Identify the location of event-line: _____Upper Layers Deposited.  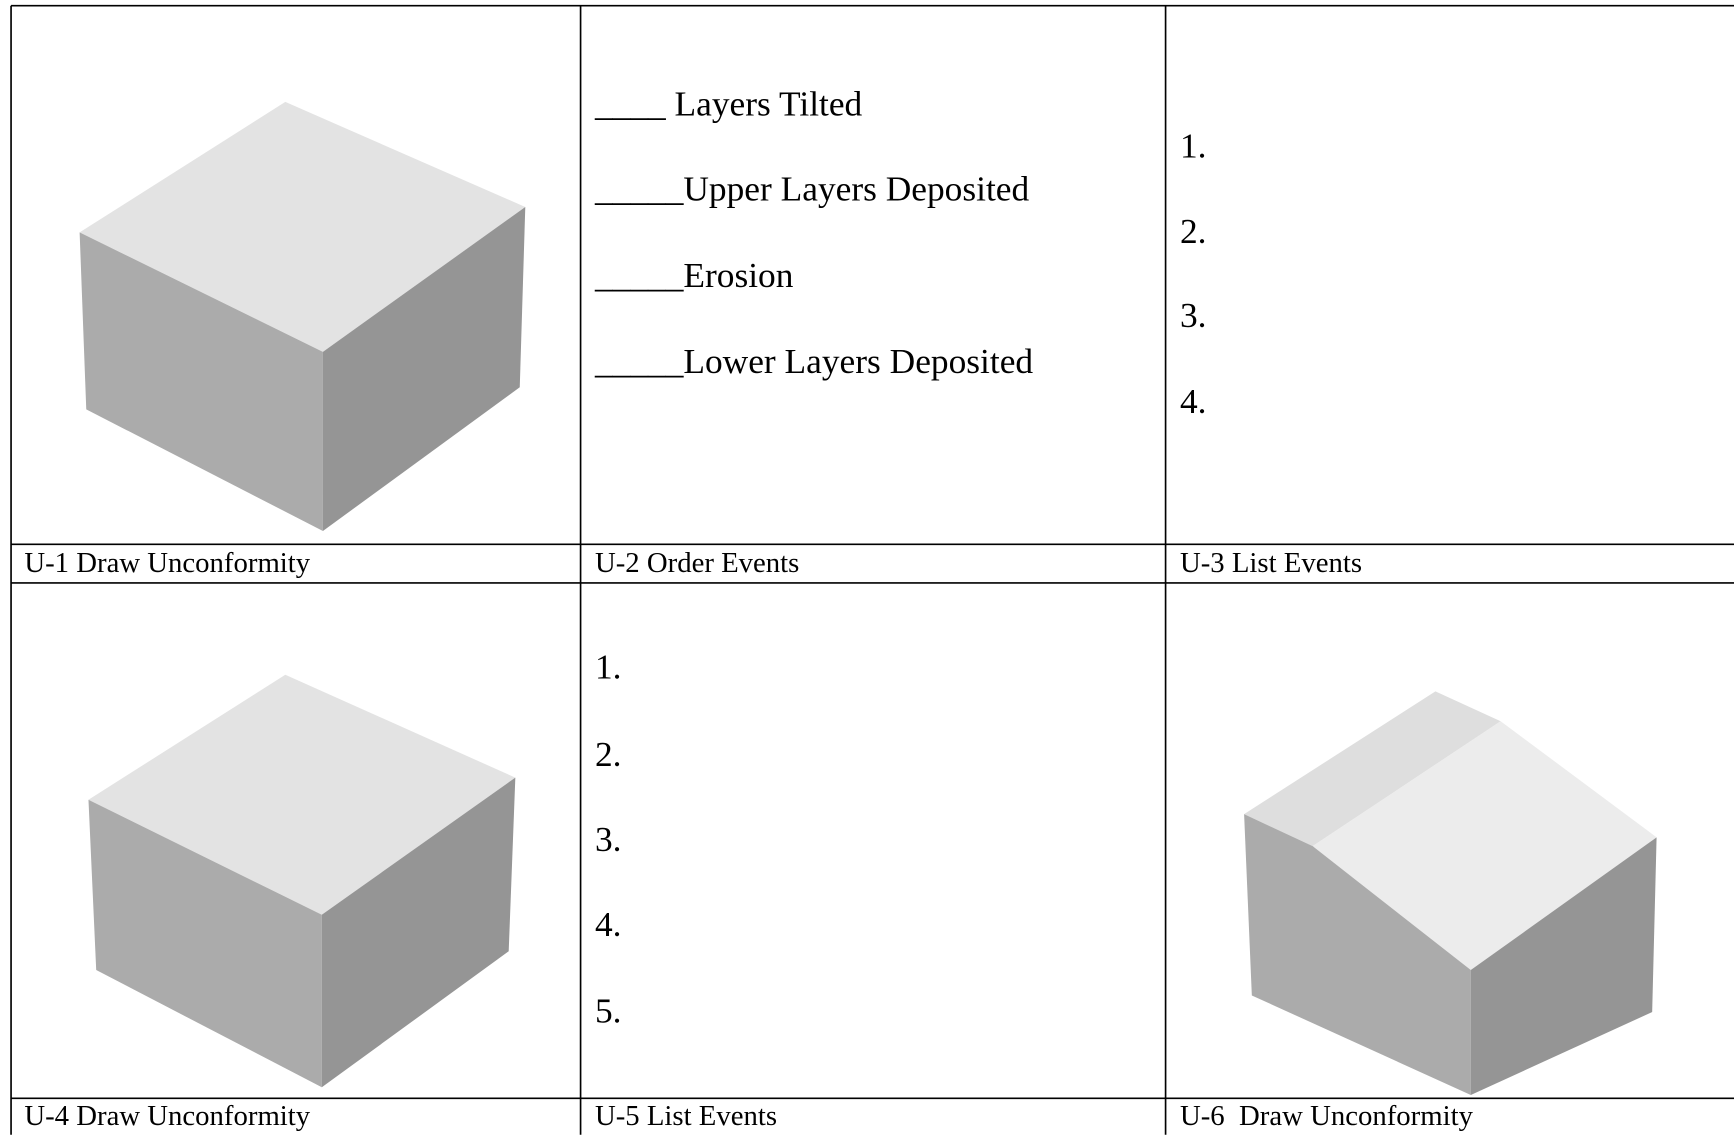
(812, 189).